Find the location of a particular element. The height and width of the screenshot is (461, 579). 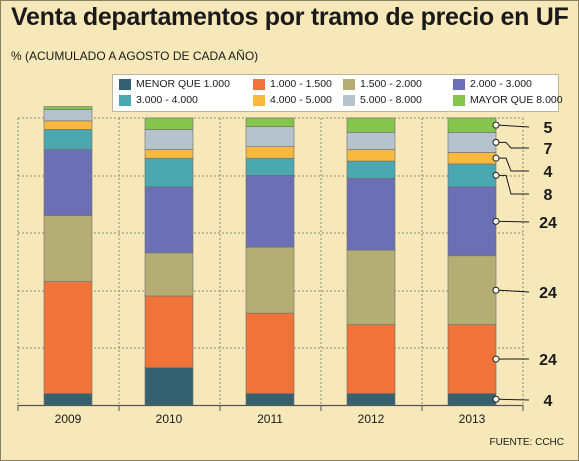

source-note: FUENTE: CCHC is located at coordinates (526, 442).